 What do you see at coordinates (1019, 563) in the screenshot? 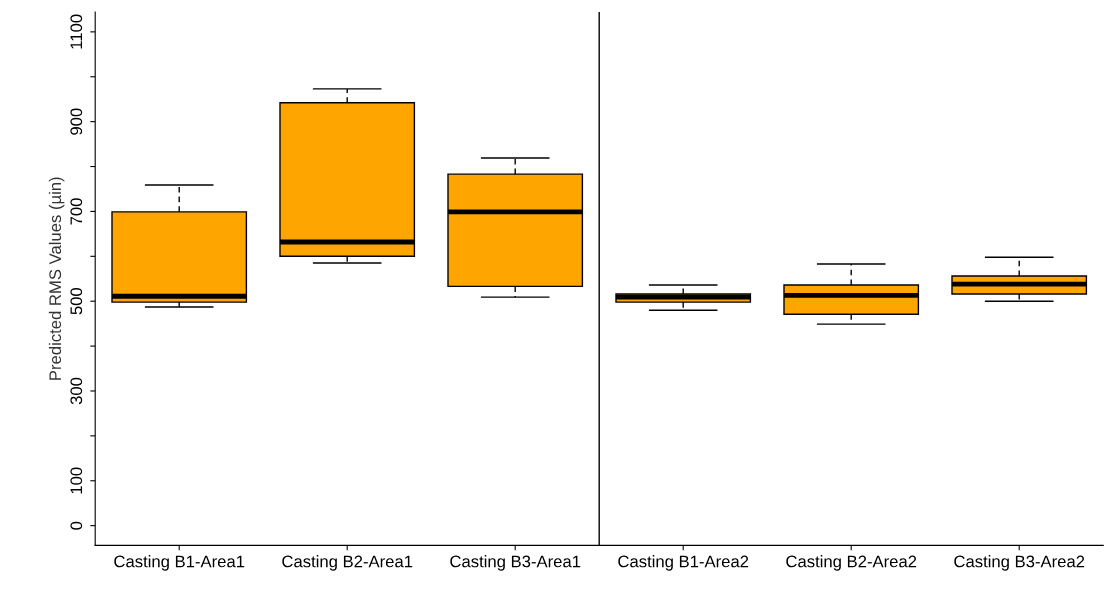
I see `x-tick-label: Casting B3-Area2` at bounding box center [1019, 563].